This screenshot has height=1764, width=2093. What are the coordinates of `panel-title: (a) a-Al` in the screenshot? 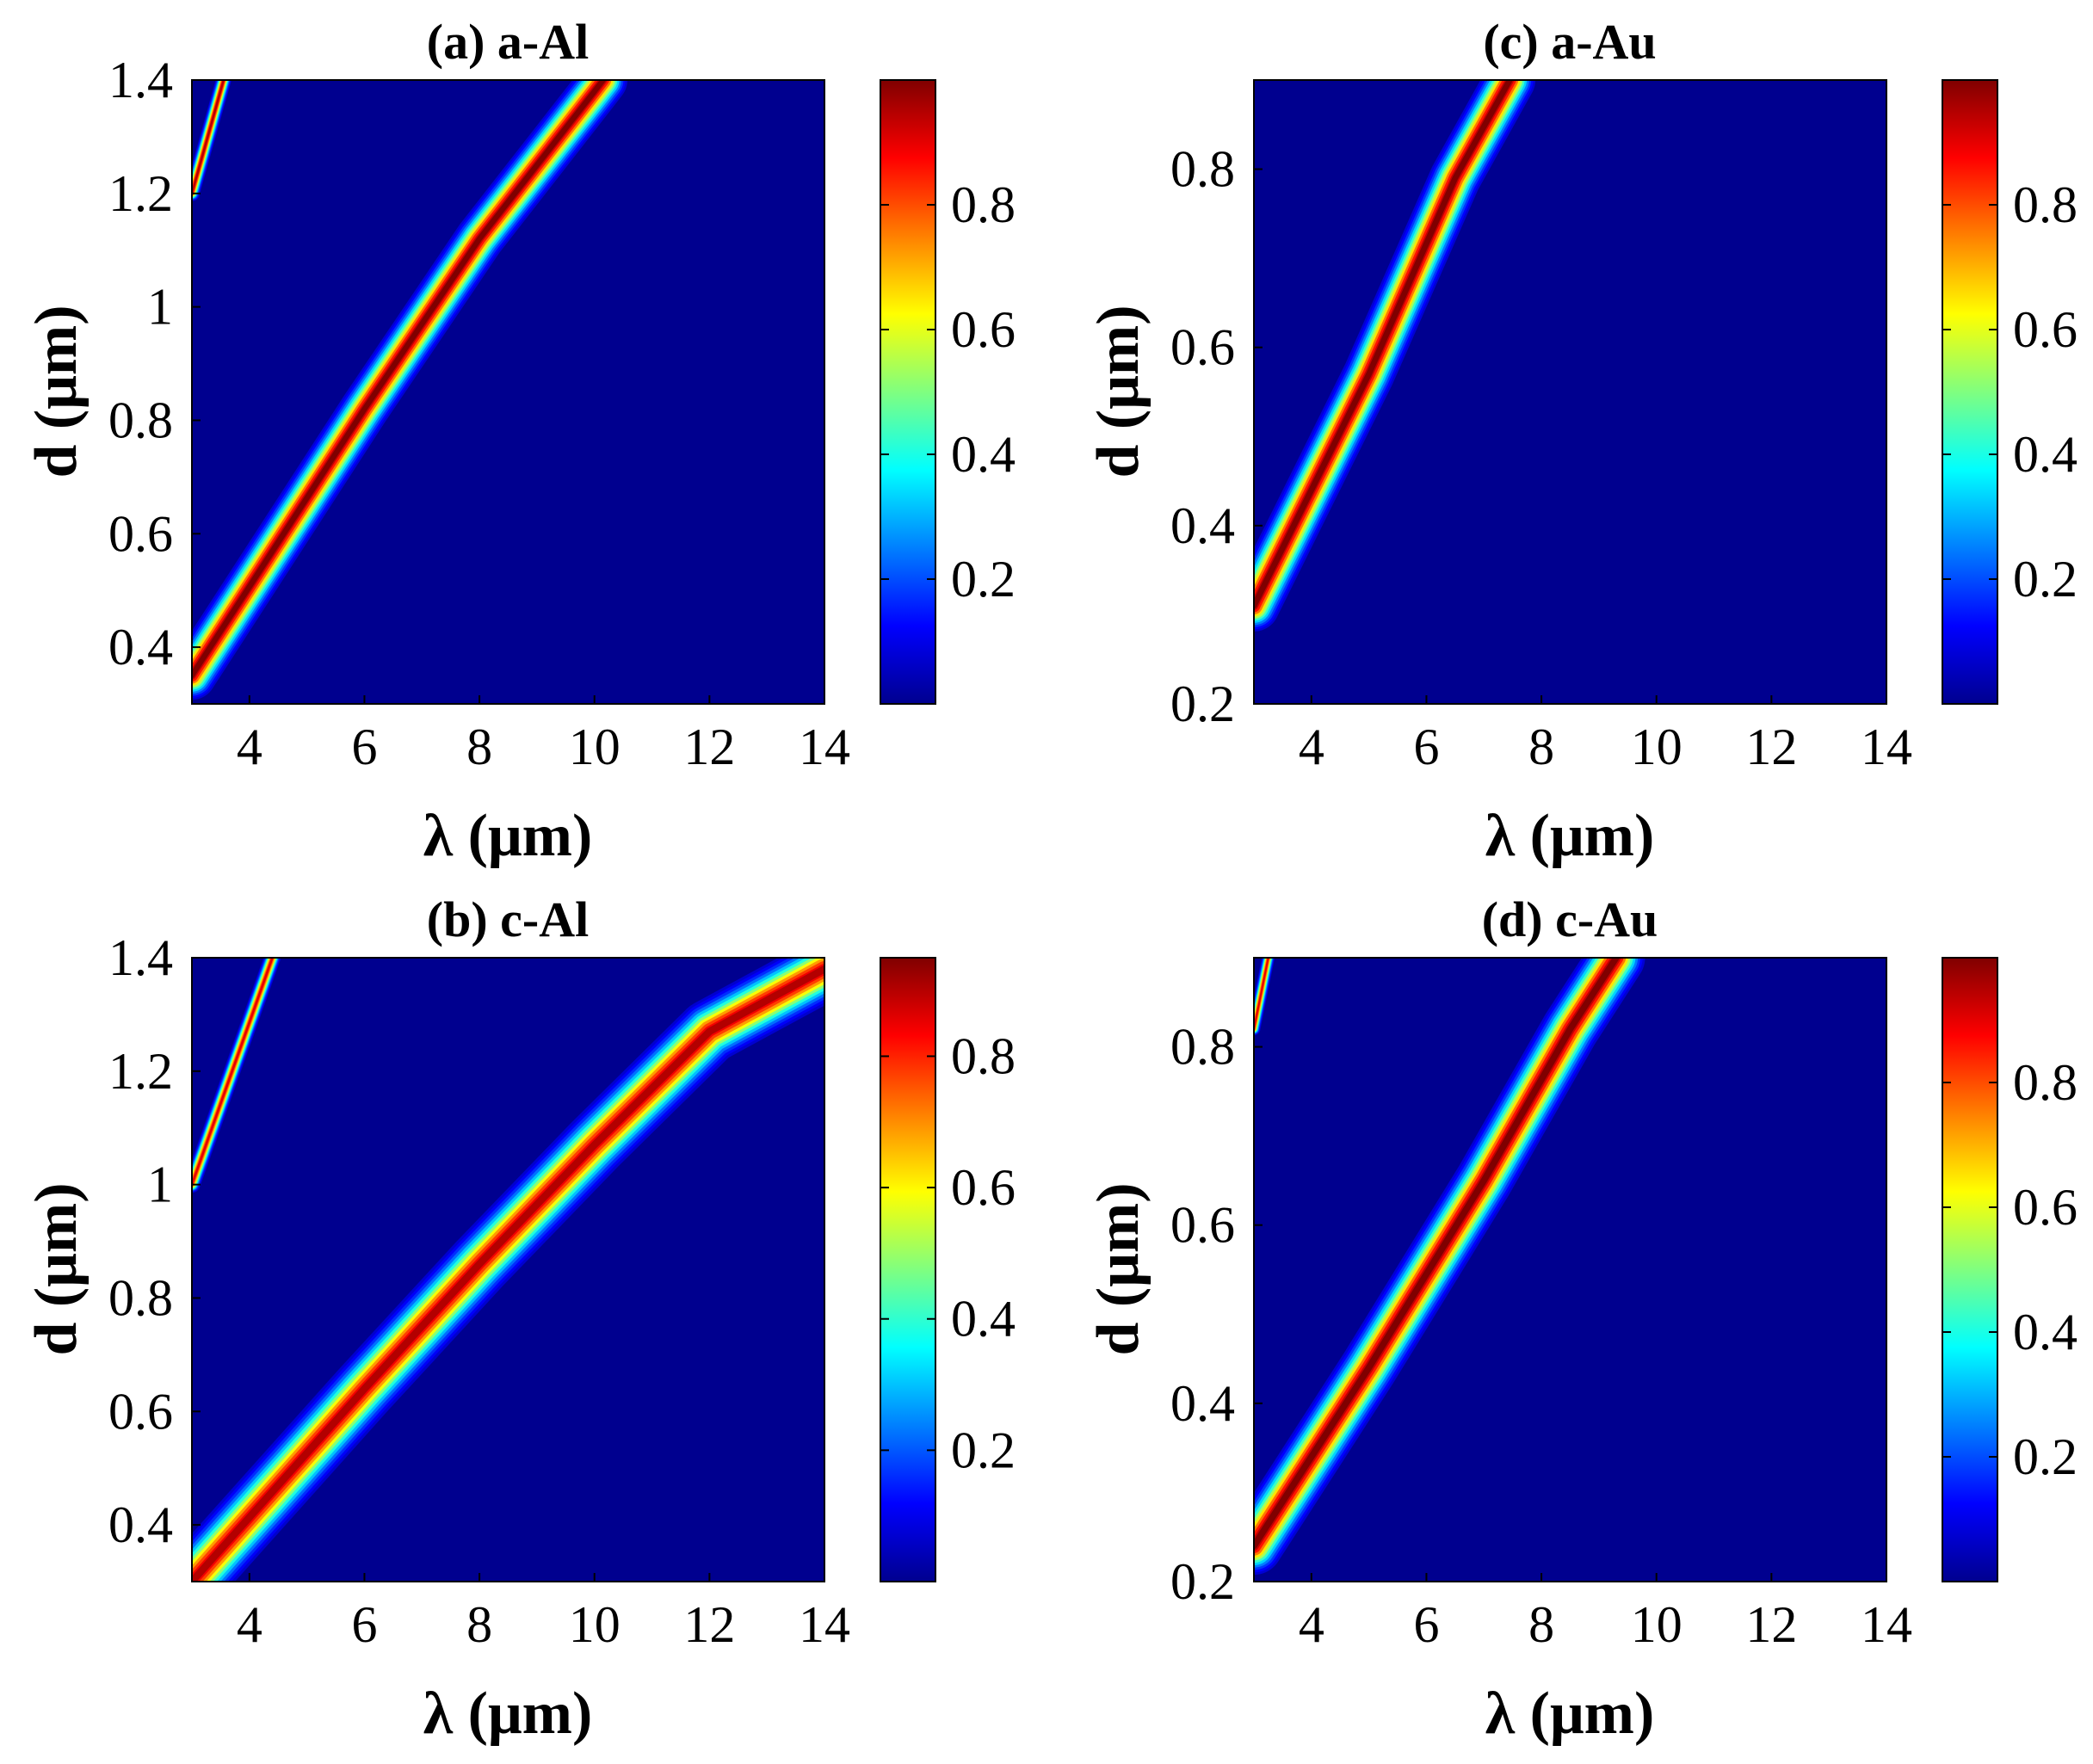 It's located at (508, 42).